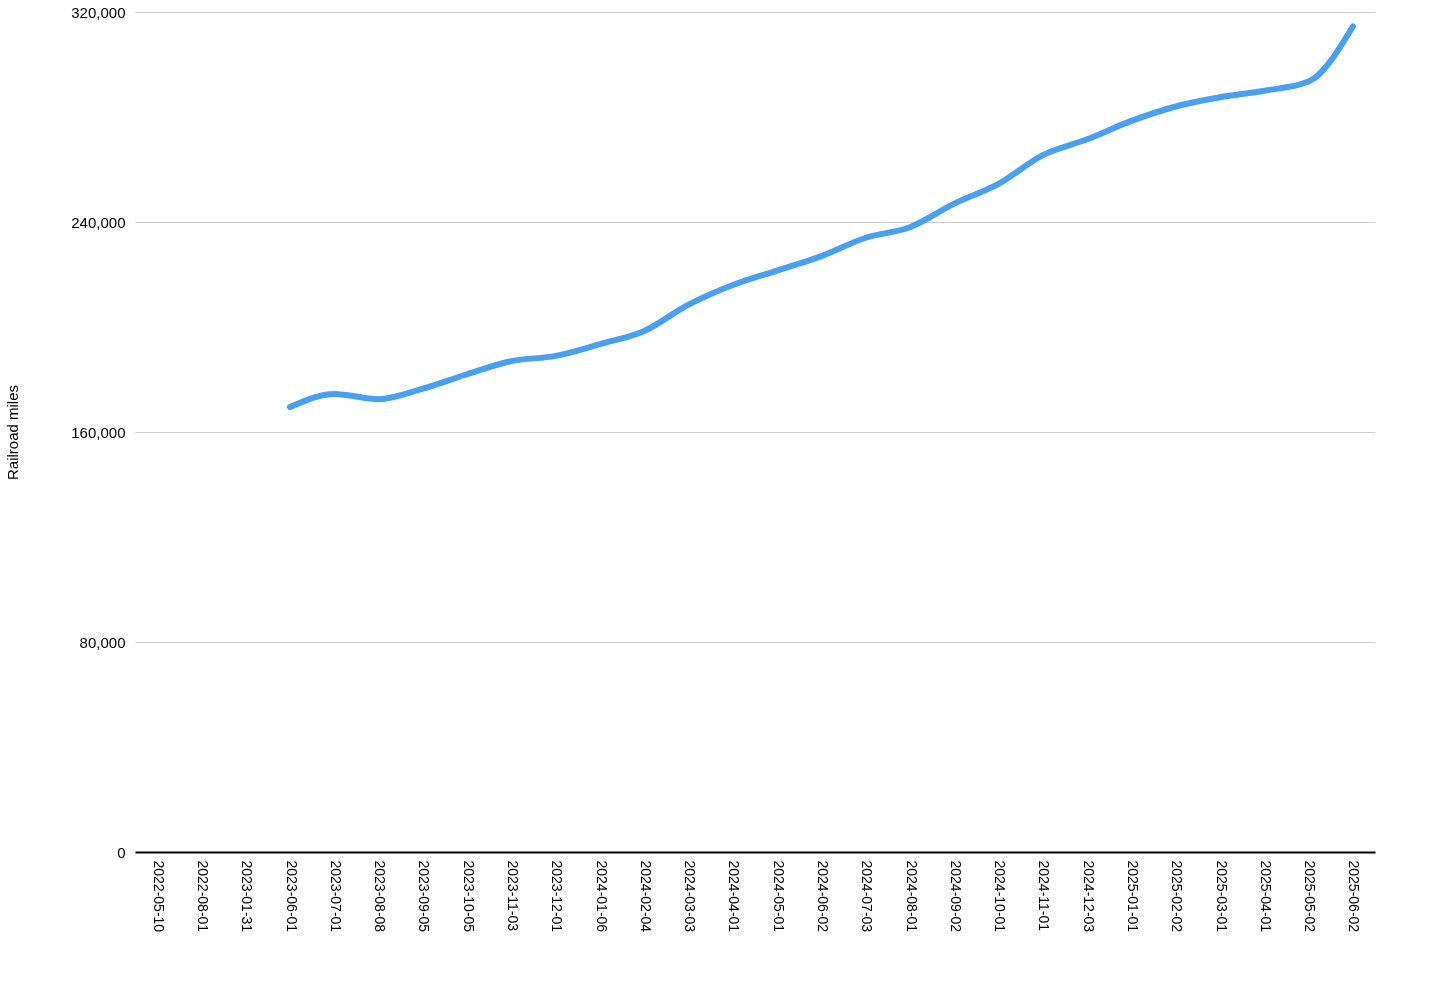 The width and height of the screenshot is (1452, 982). Describe the element at coordinates (512, 896) in the screenshot. I see `x-tick-label: 2023-11-03` at that location.